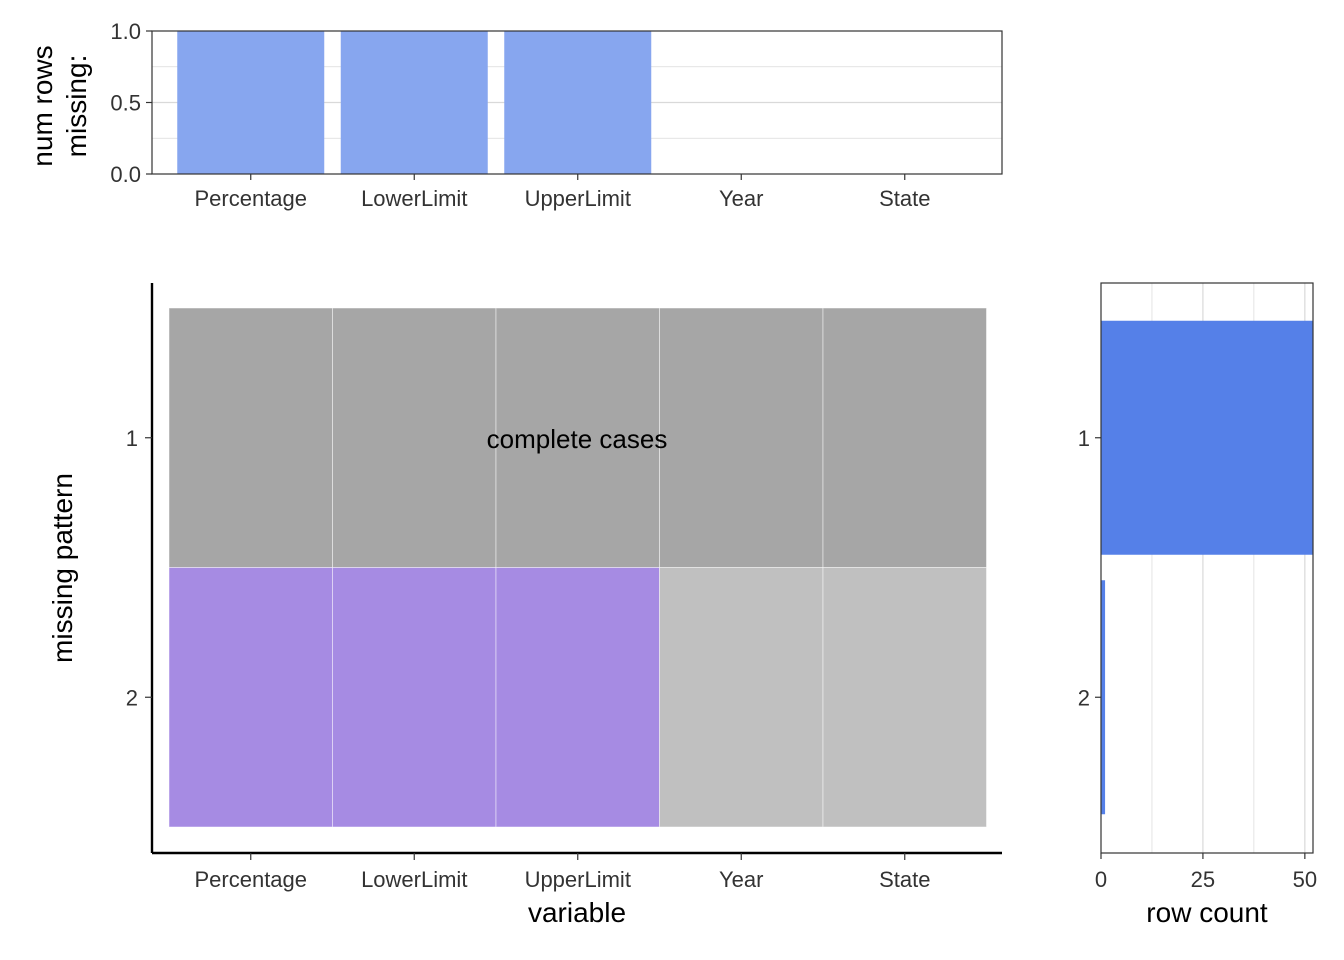 The width and height of the screenshot is (1344, 960). I want to click on right-panel-border, so click(1207, 568).